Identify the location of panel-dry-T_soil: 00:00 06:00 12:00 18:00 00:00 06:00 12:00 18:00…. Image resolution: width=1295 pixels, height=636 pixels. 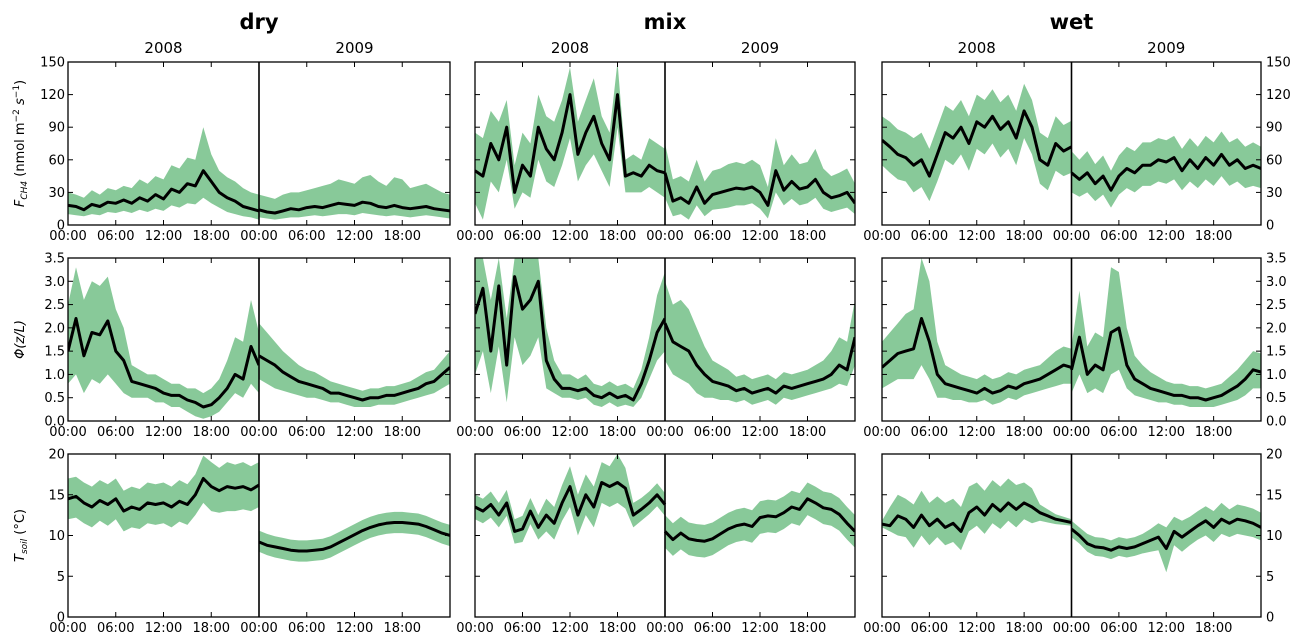
(249, 542).